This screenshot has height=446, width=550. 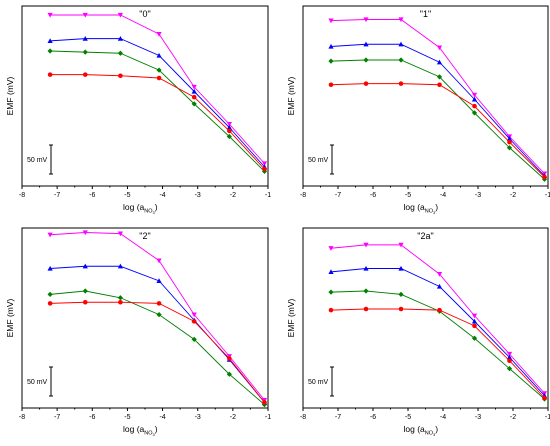 I want to click on panel-title: "1", so click(x=425, y=14).